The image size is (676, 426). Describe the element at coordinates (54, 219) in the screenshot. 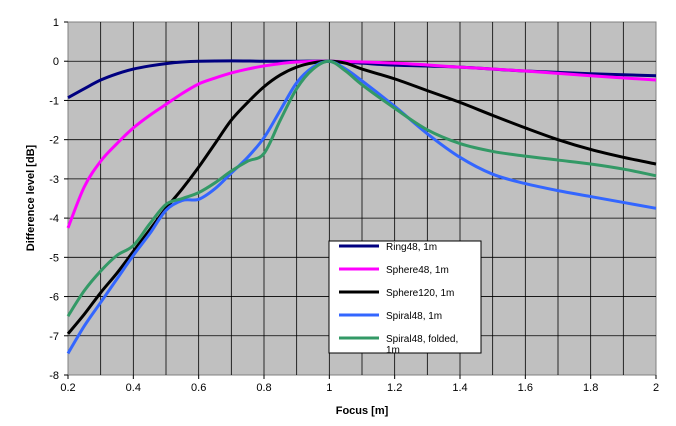

I see `y-tick-label: -4` at that location.